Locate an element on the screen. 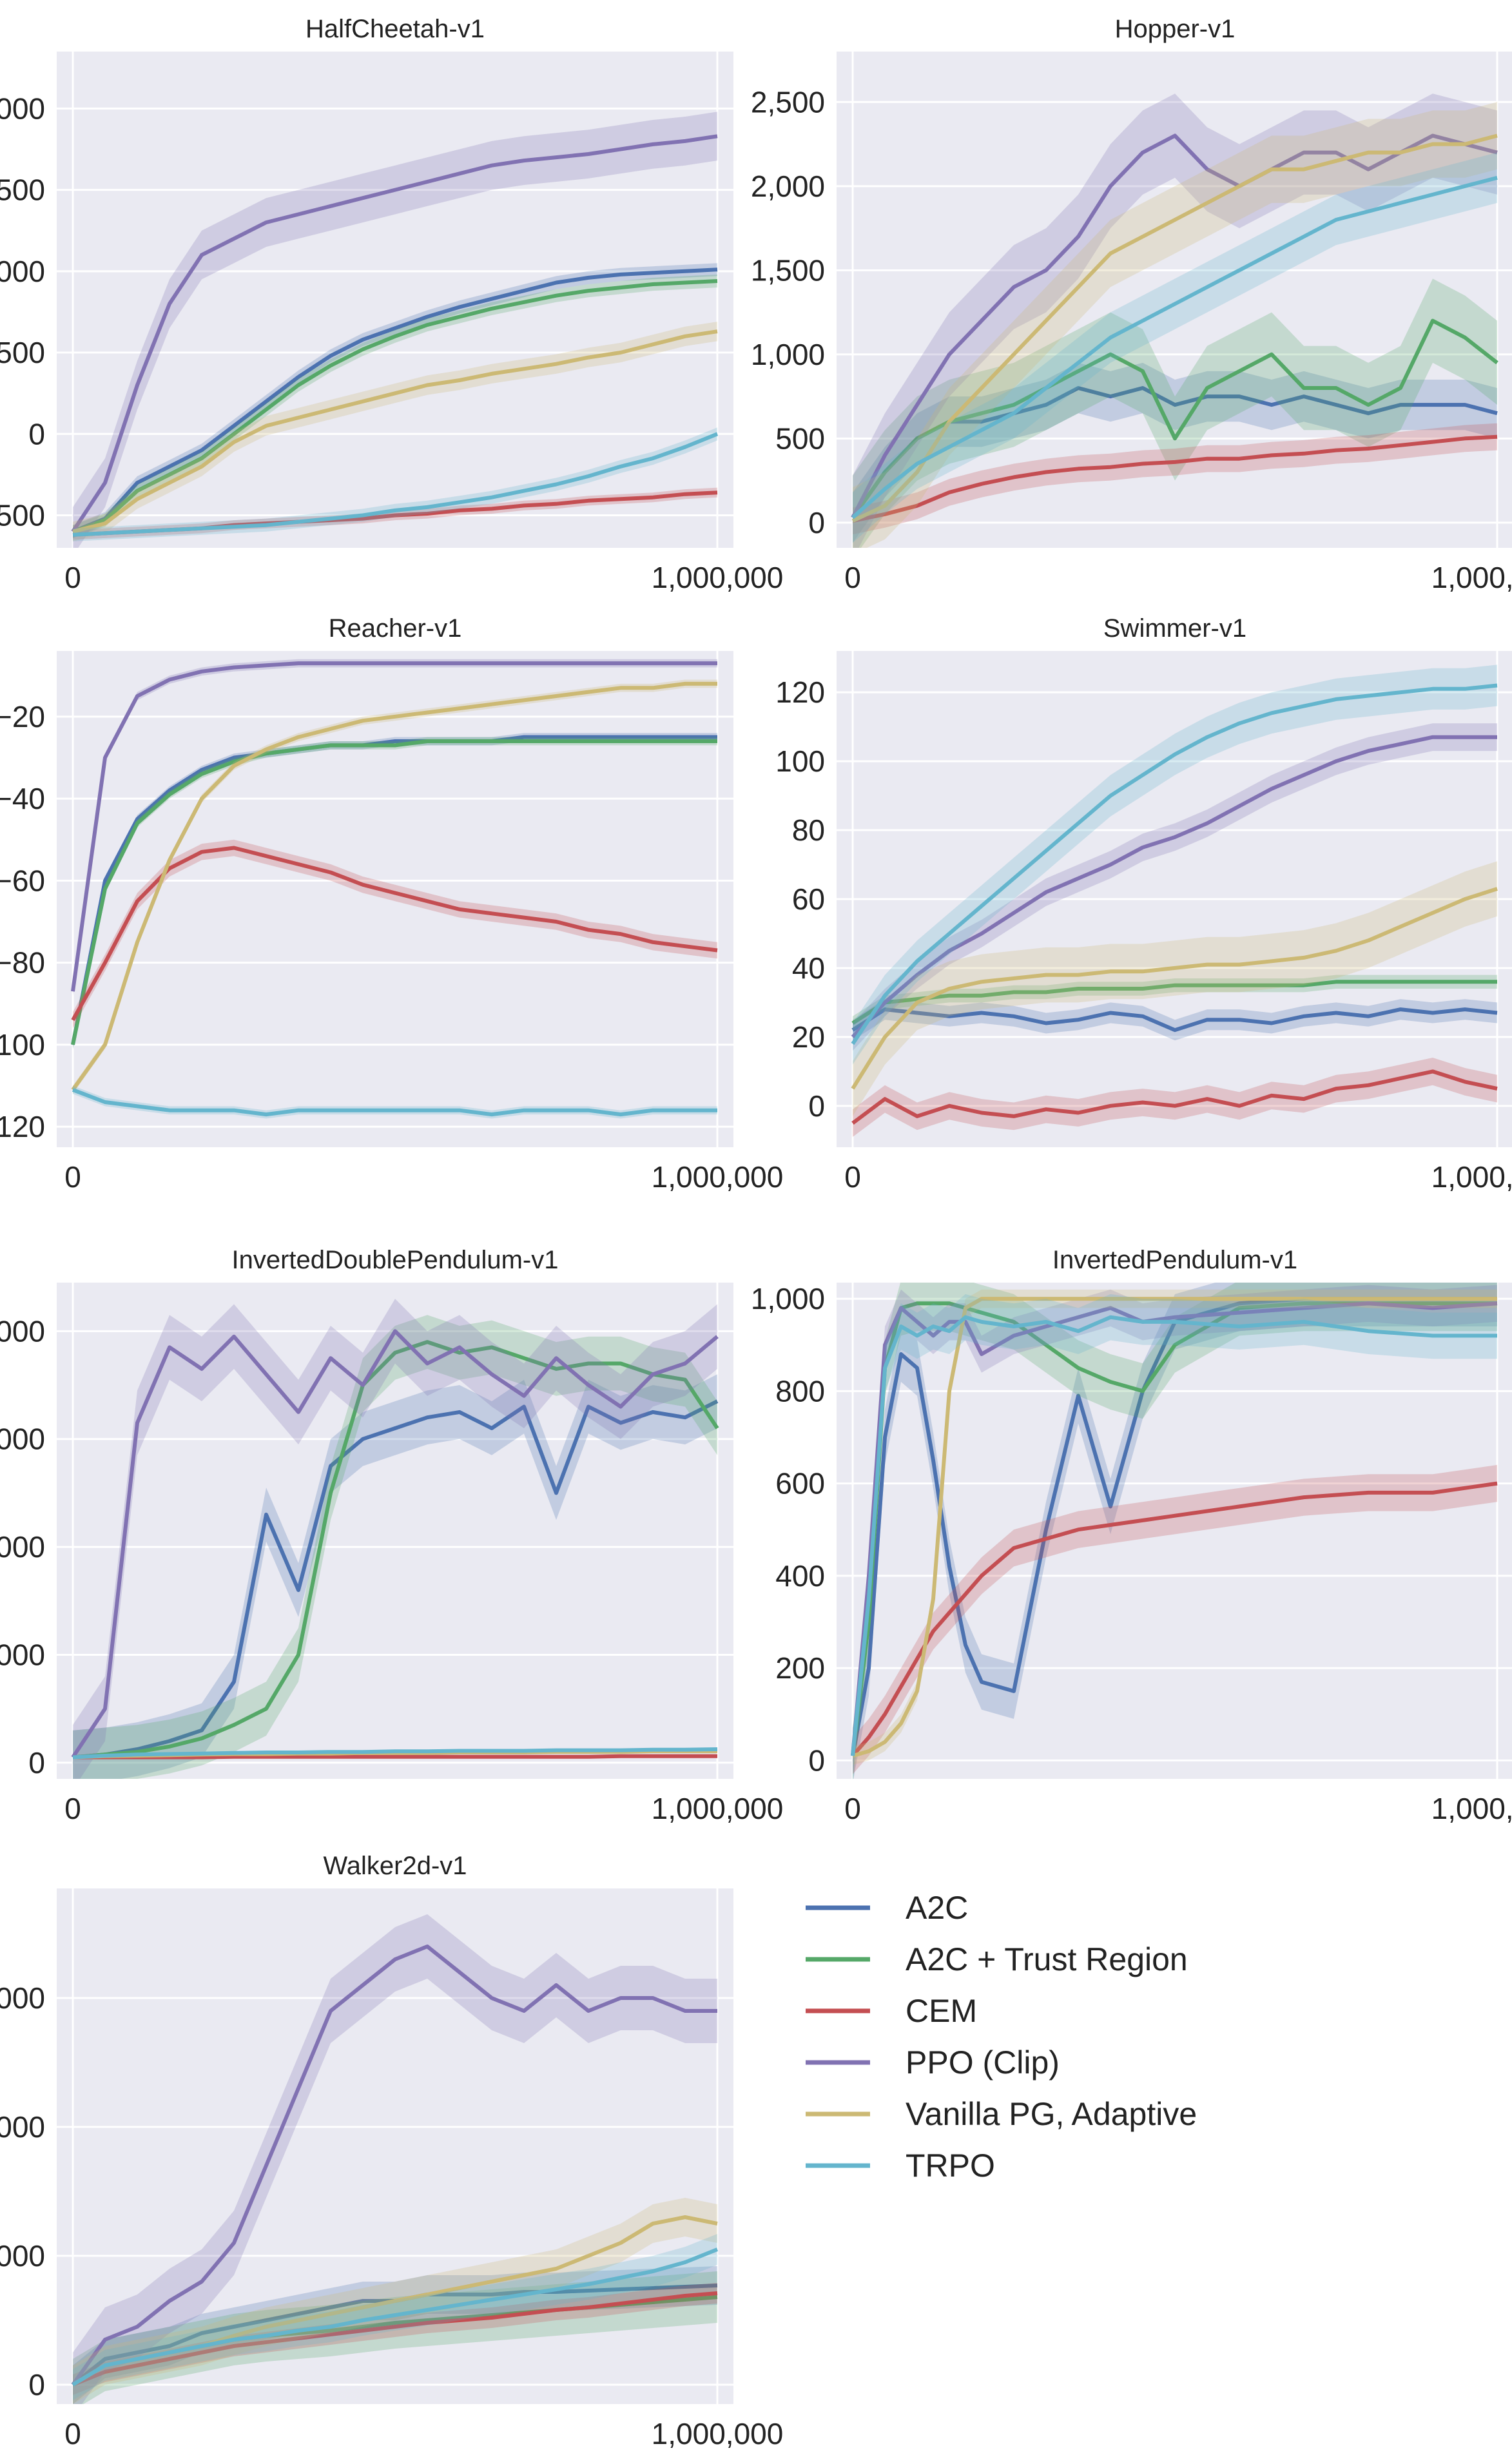  y-tick-label: 800 is located at coordinates (800, 1391).